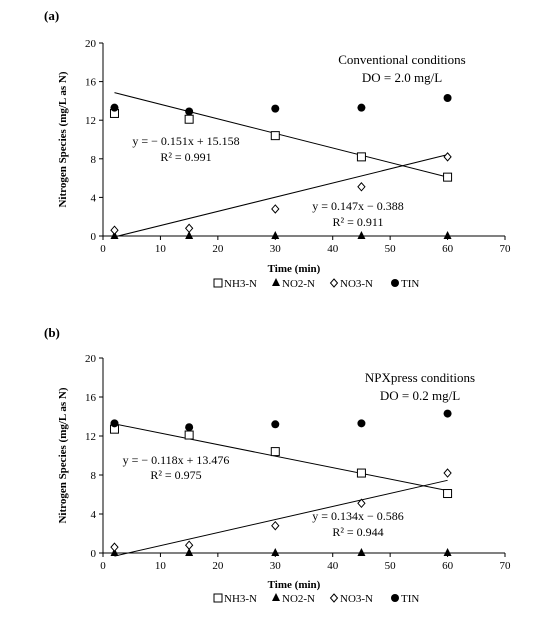  What do you see at coordinates (401, 59) in the screenshot?
I see `condition-title: Conventional conditions` at bounding box center [401, 59].